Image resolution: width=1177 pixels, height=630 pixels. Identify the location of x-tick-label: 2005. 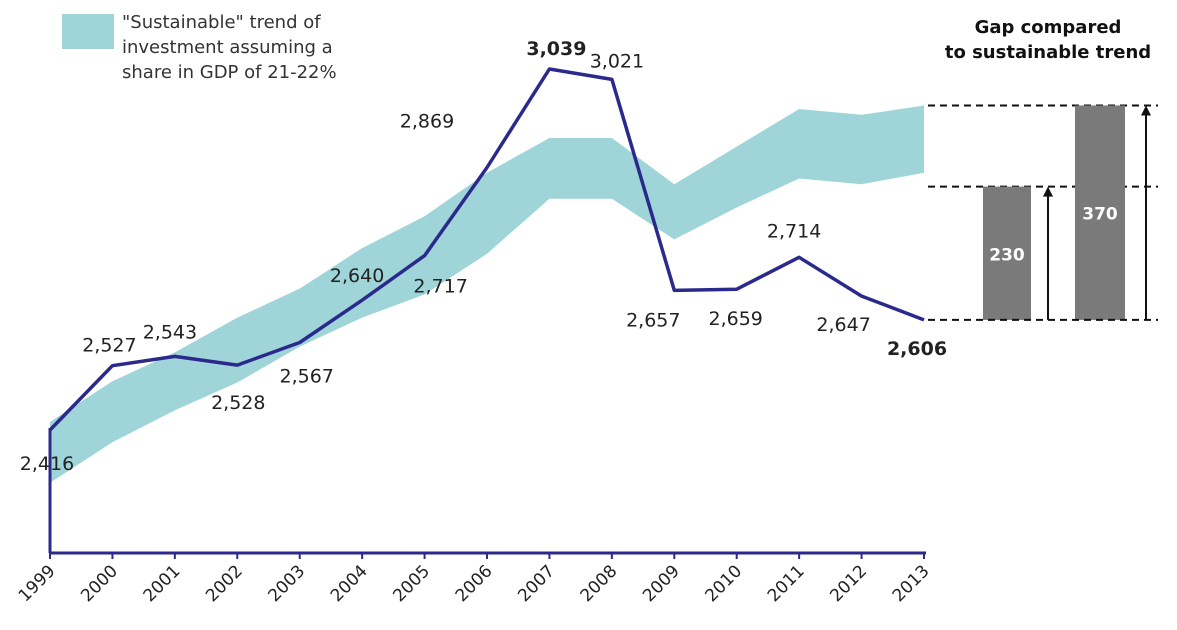
(411, 583).